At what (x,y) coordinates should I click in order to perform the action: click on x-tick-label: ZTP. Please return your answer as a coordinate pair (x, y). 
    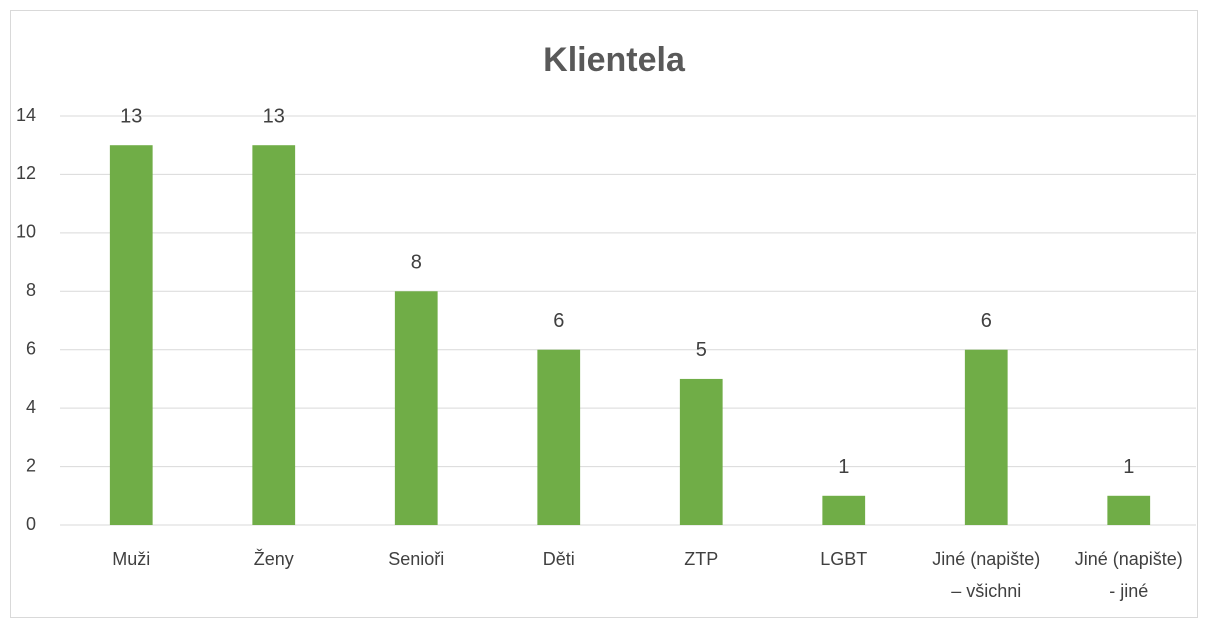
    Looking at the image, I should click on (701, 559).